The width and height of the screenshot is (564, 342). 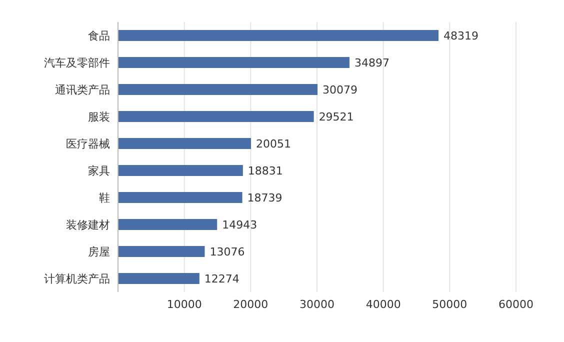 I want to click on x-tick-label: 60000, so click(x=516, y=304).